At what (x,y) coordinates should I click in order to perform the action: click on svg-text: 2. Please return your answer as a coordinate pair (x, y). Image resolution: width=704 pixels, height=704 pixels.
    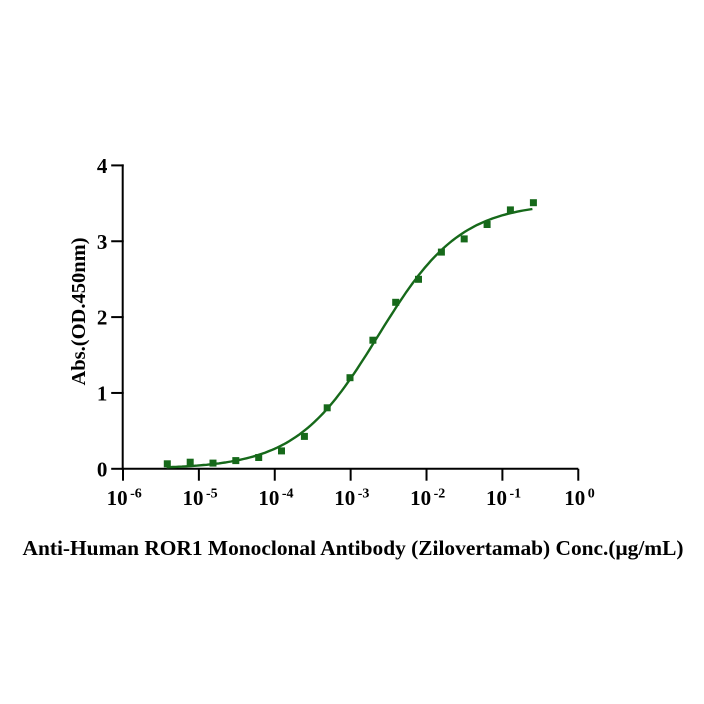
    Looking at the image, I should click on (102, 318).